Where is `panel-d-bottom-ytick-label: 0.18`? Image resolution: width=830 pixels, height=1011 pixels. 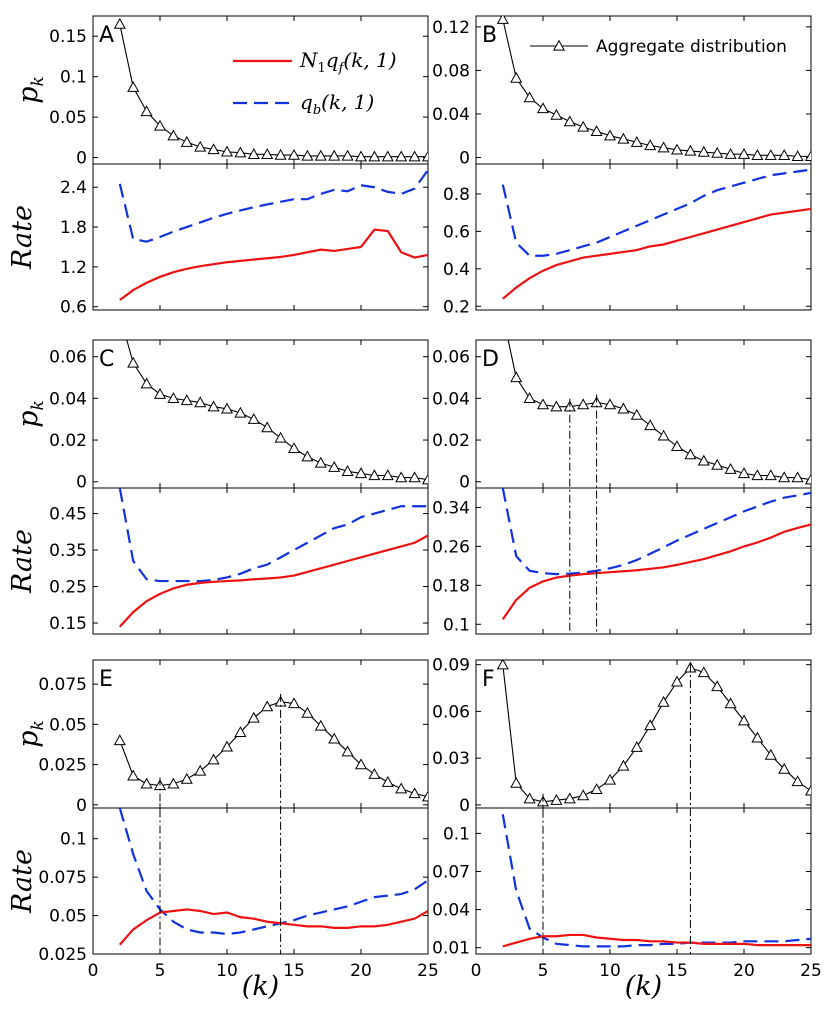
panel-d-bottom-ytick-label: 0.18 is located at coordinates (451, 586).